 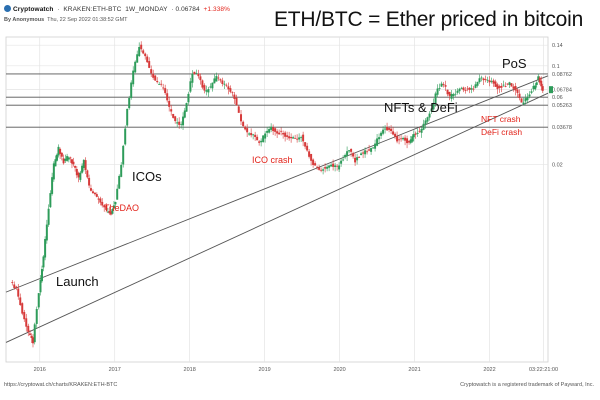 What do you see at coordinates (514, 63) in the screenshot?
I see `annotation-pos: PoS` at bounding box center [514, 63].